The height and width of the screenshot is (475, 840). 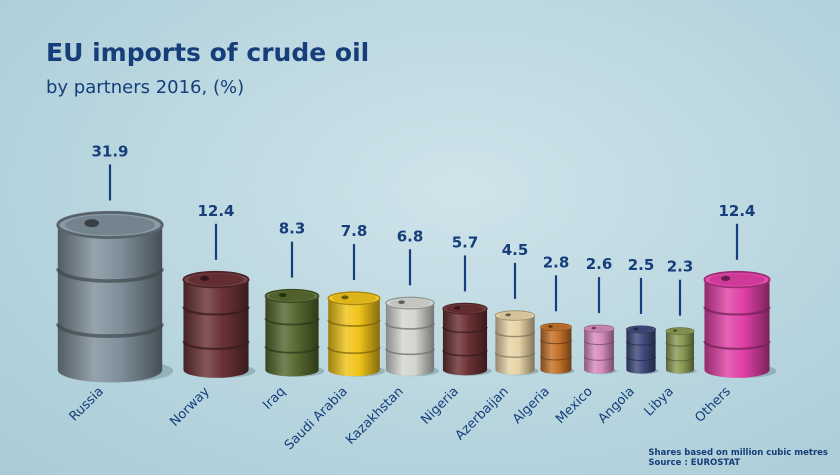 I want to click on value-label: 6.8, so click(x=410, y=236).